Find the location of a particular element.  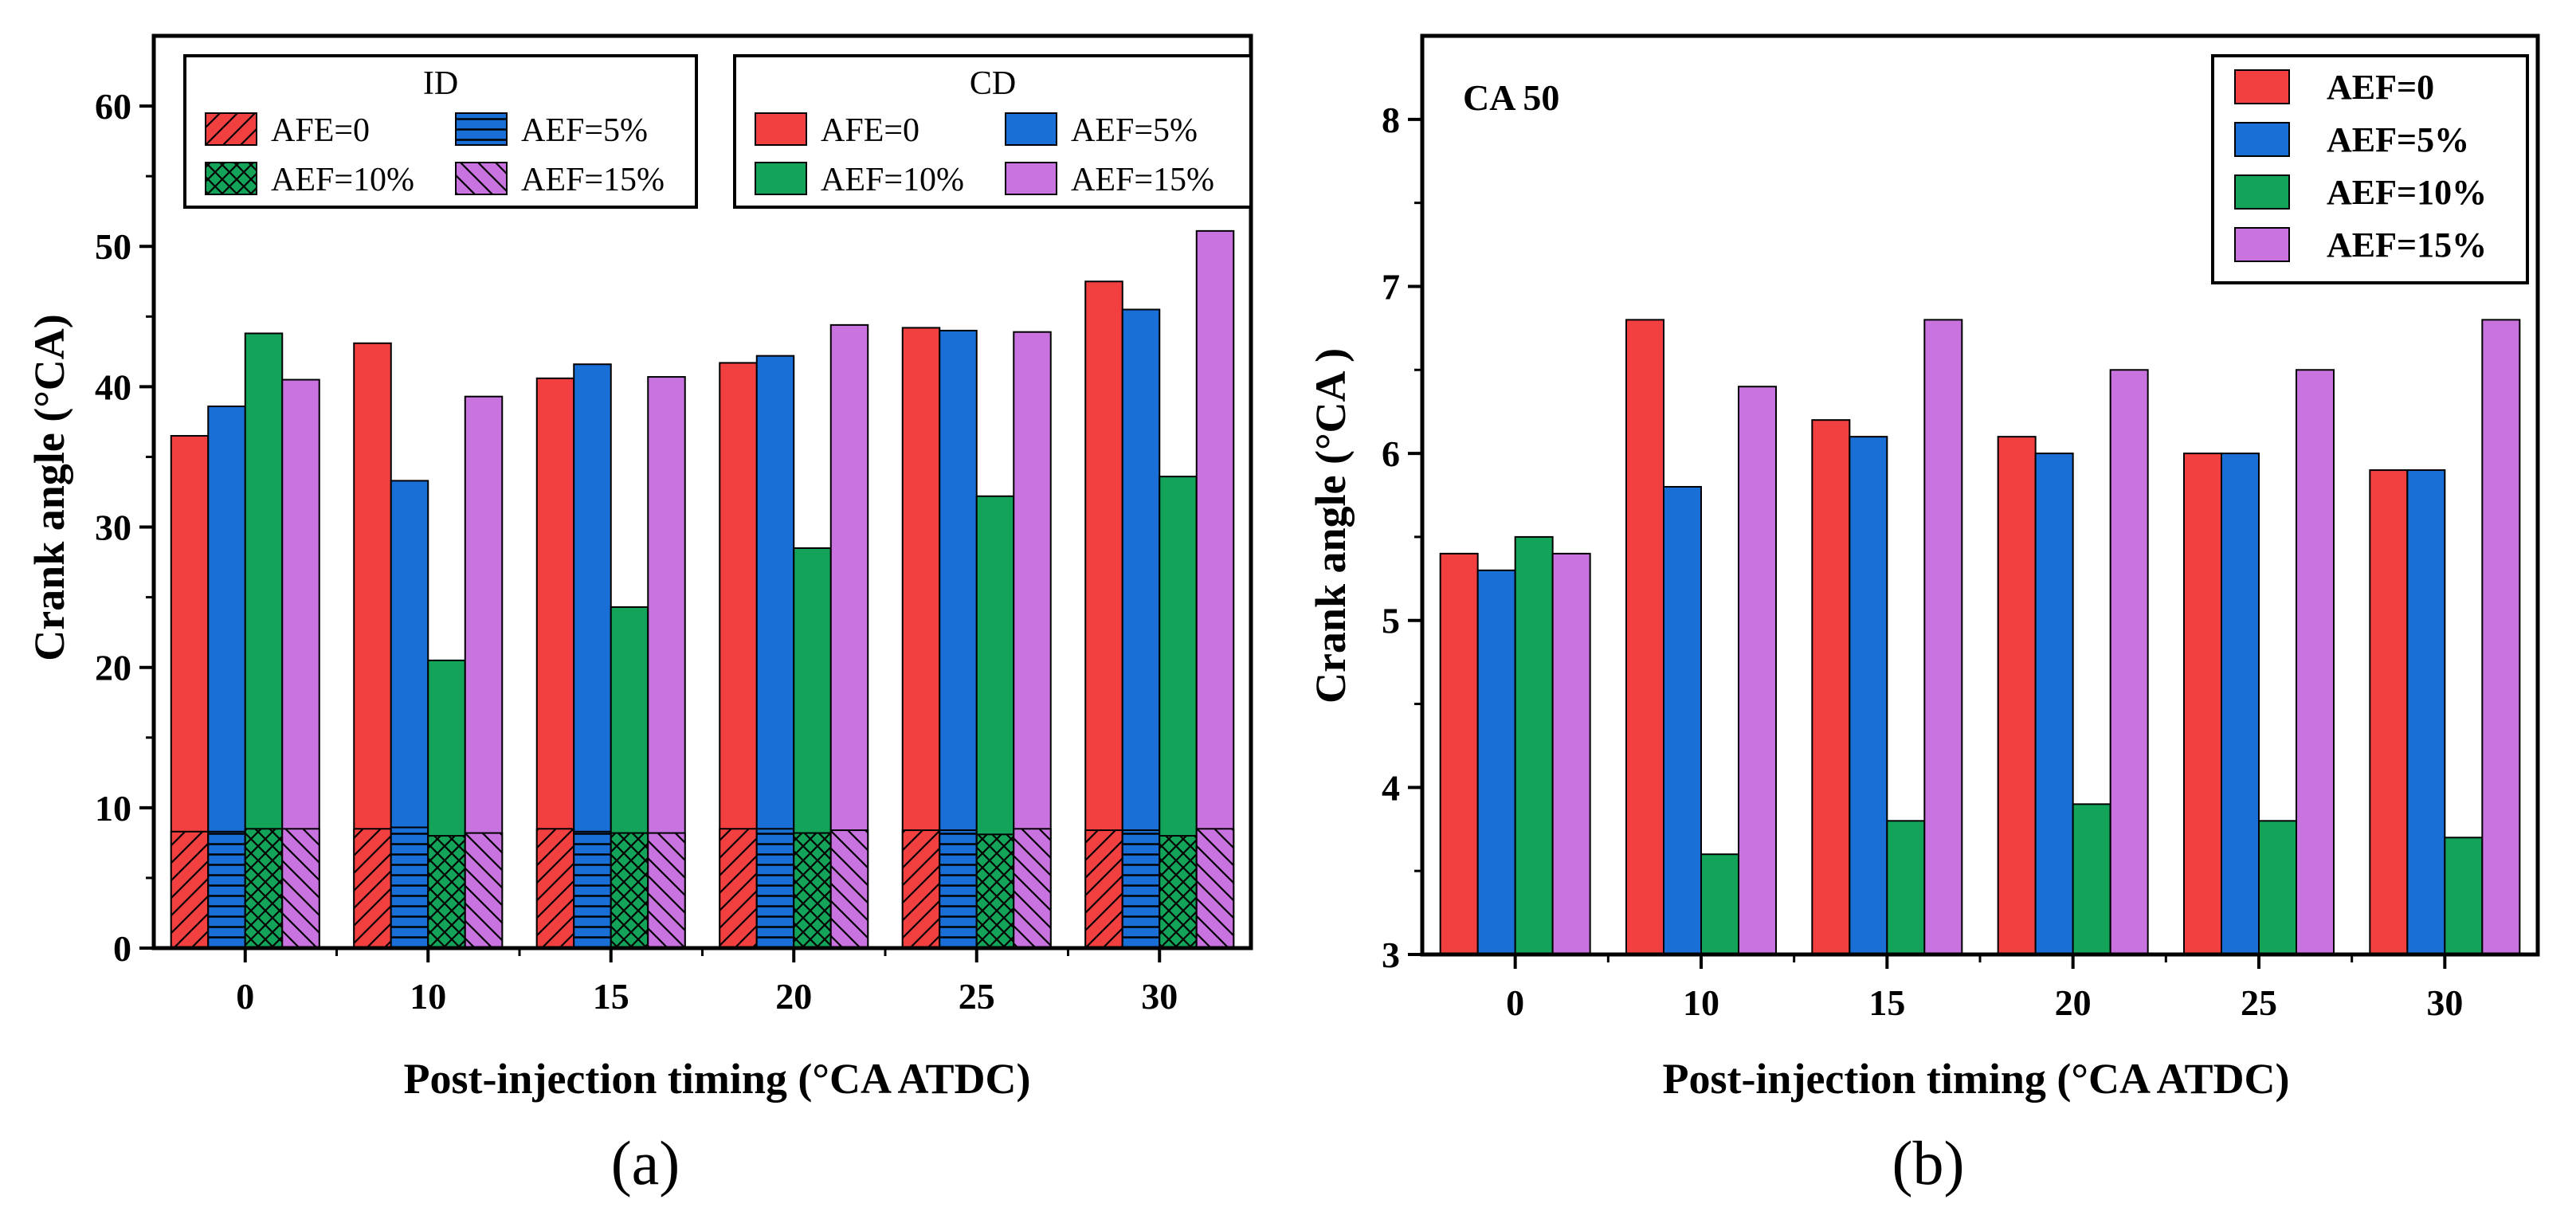

a-xtick-label-5: 30 is located at coordinates (1159, 996).